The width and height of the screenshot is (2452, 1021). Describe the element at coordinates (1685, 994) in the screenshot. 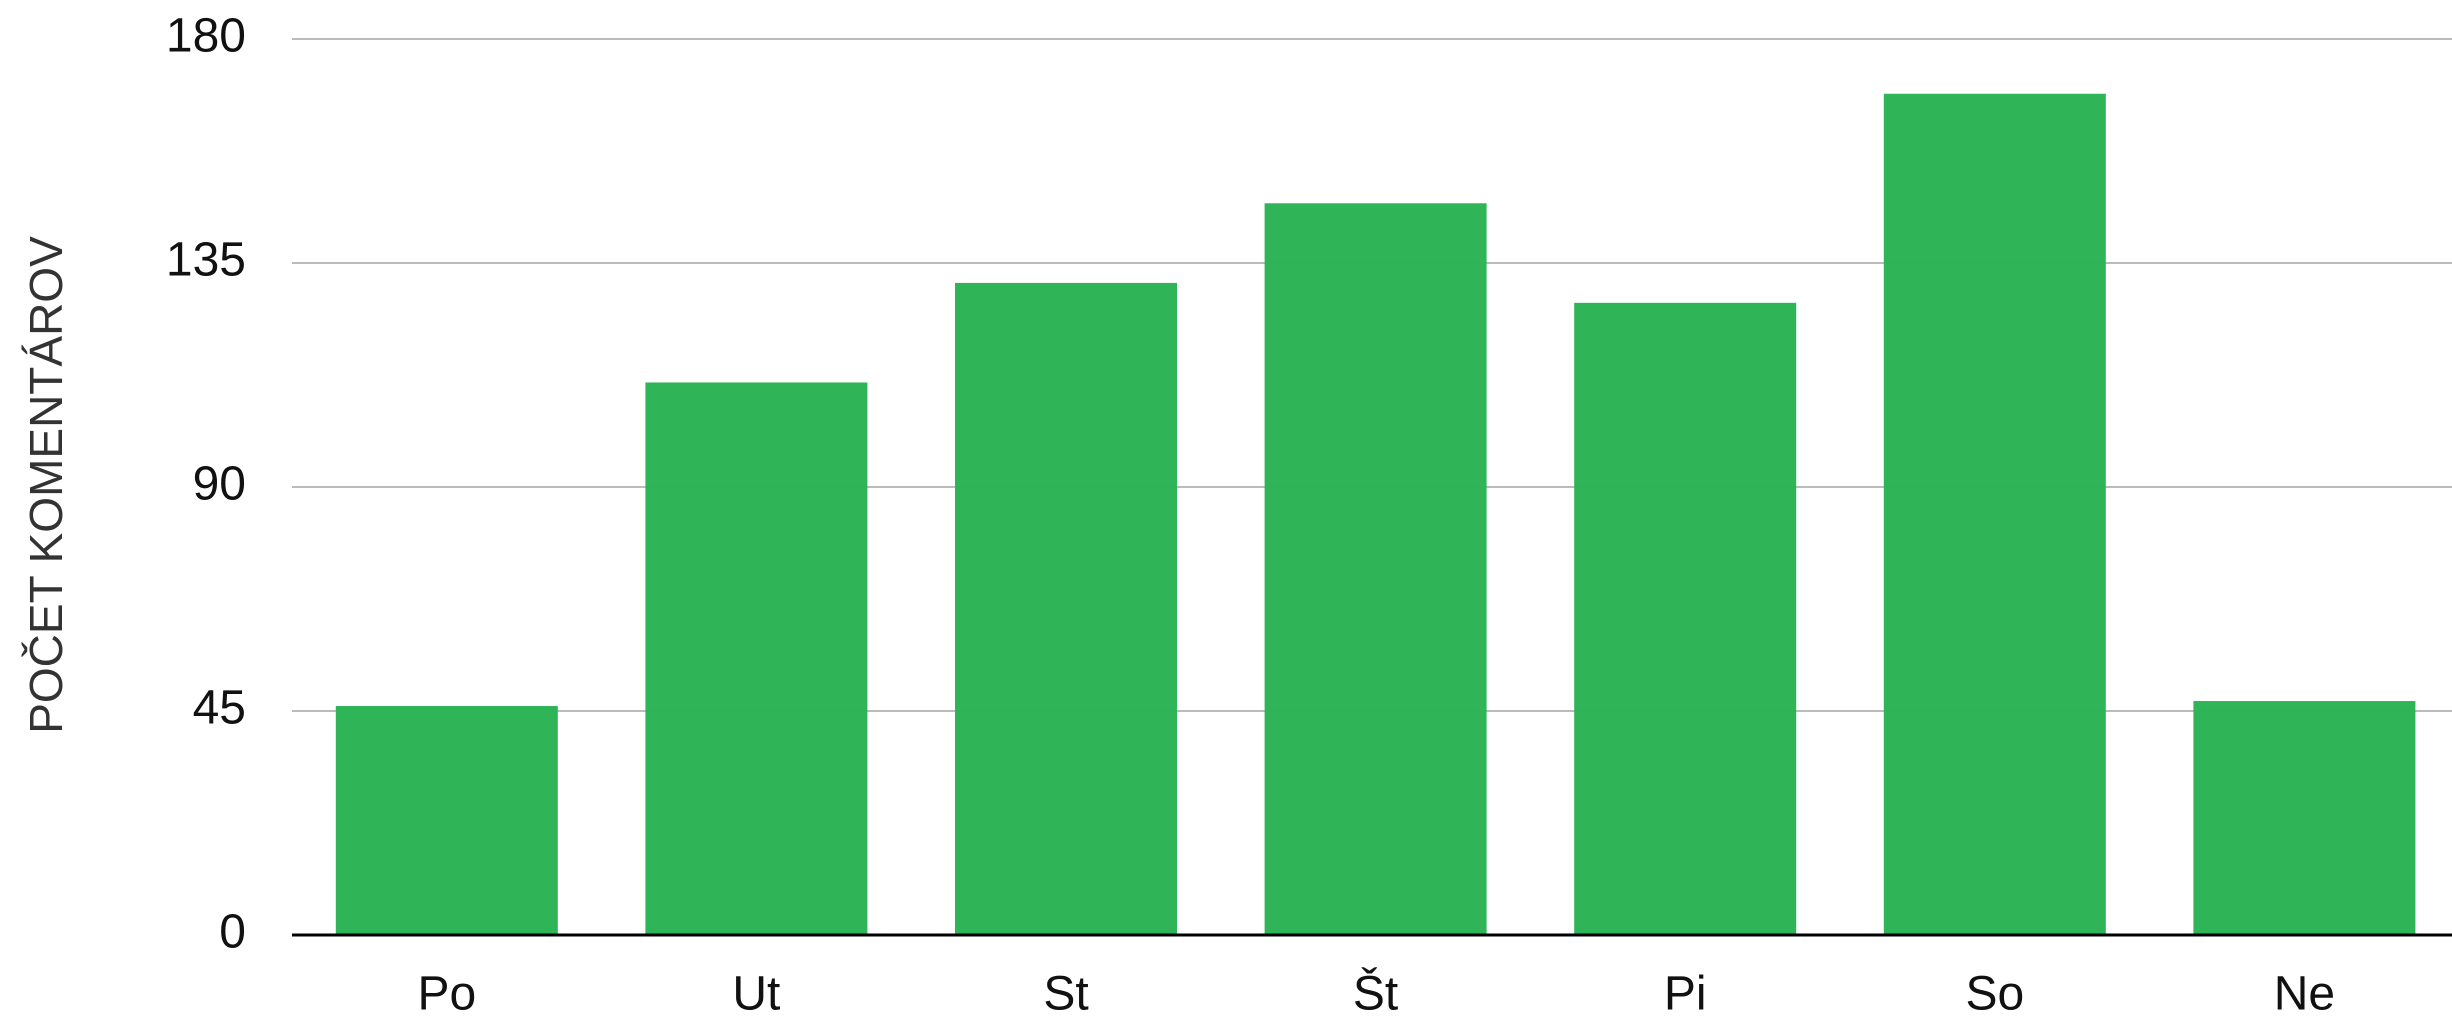

I see `x-tick-label: Pi` at that location.